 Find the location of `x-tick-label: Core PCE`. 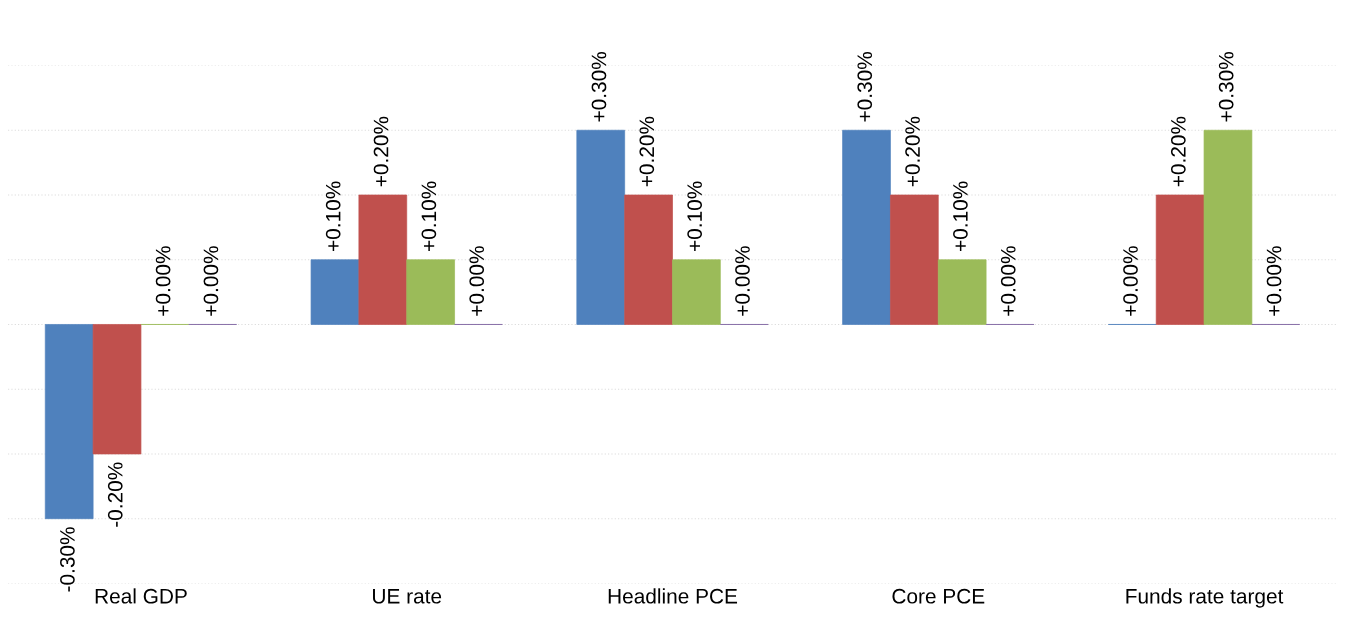

x-tick-label: Core PCE is located at coordinates (938, 596).